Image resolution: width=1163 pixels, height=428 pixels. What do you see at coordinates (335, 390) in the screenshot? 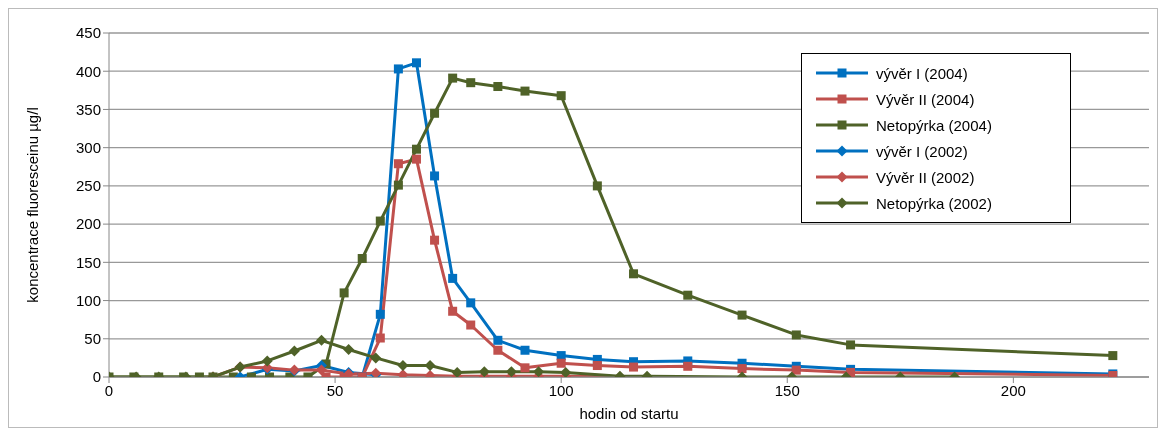
I see `x-tick-label: 50` at bounding box center [335, 390].